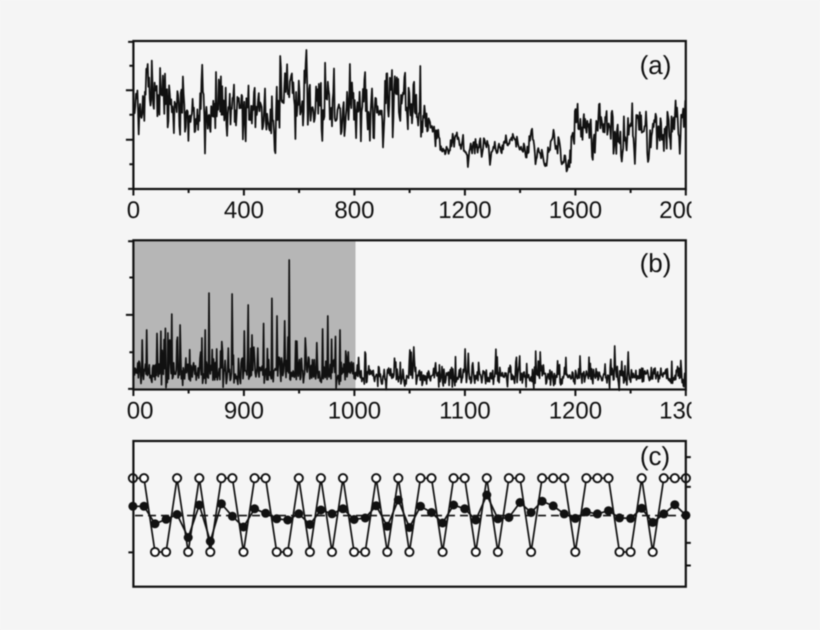 This screenshot has width=820, height=630. Describe the element at coordinates (656, 65) in the screenshot. I see `svg-text: (a)` at that location.